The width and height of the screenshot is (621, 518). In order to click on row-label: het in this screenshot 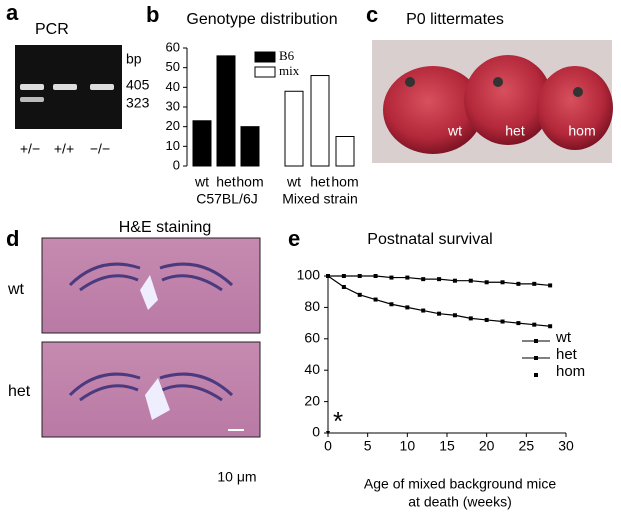, I will do `click(19, 391)`.